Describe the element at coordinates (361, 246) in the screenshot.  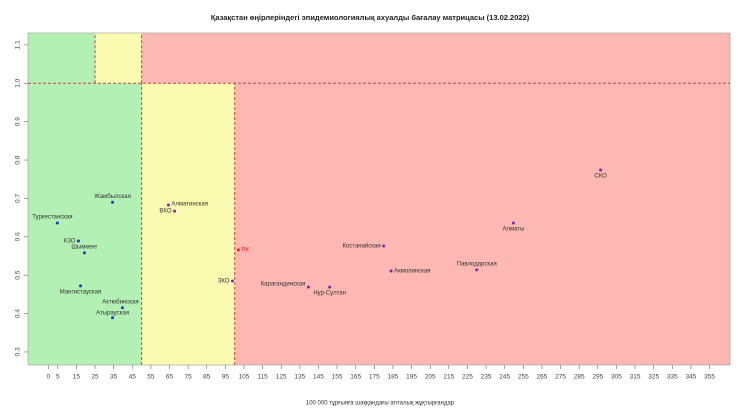
I see `point-label: Костанайская` at that location.